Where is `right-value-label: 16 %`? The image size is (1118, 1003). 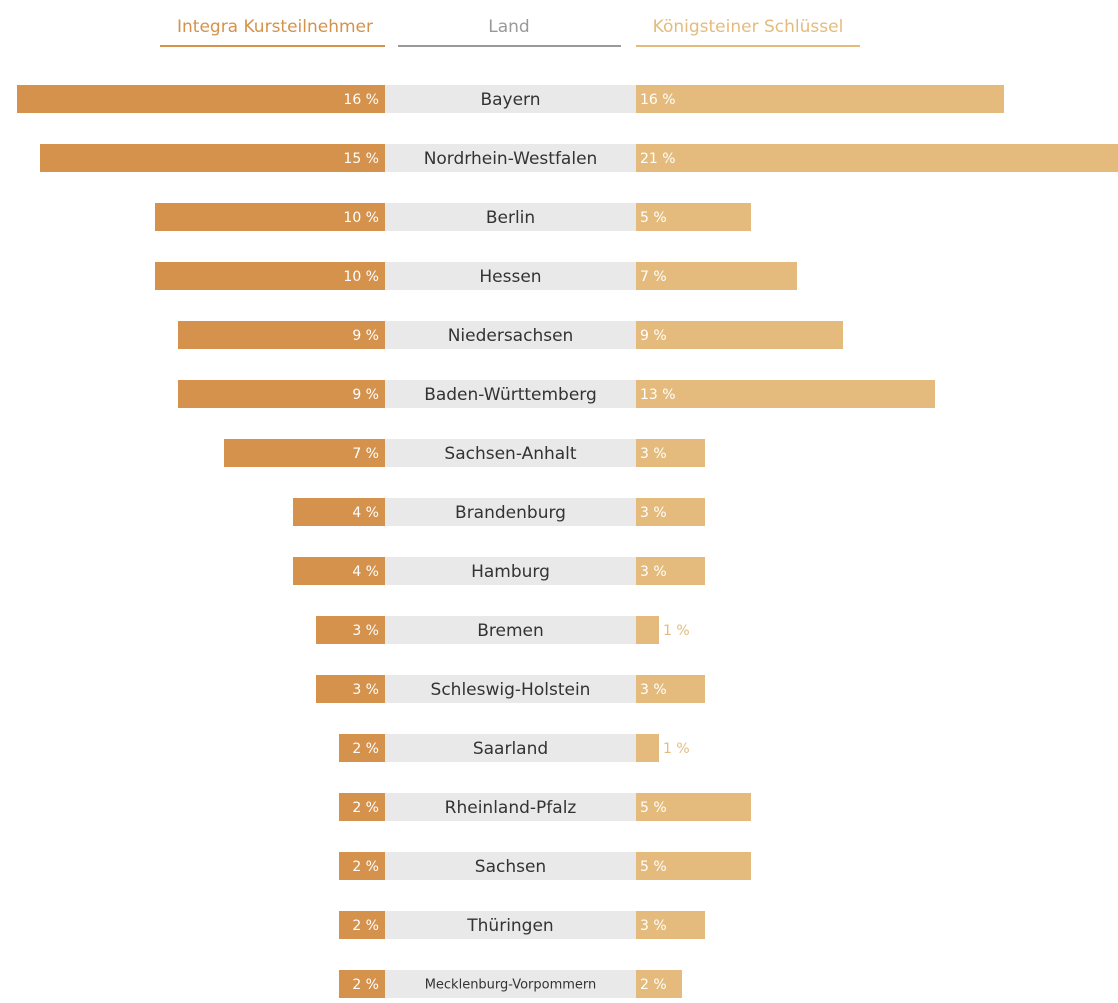 right-value-label: 16 % is located at coordinates (658, 100).